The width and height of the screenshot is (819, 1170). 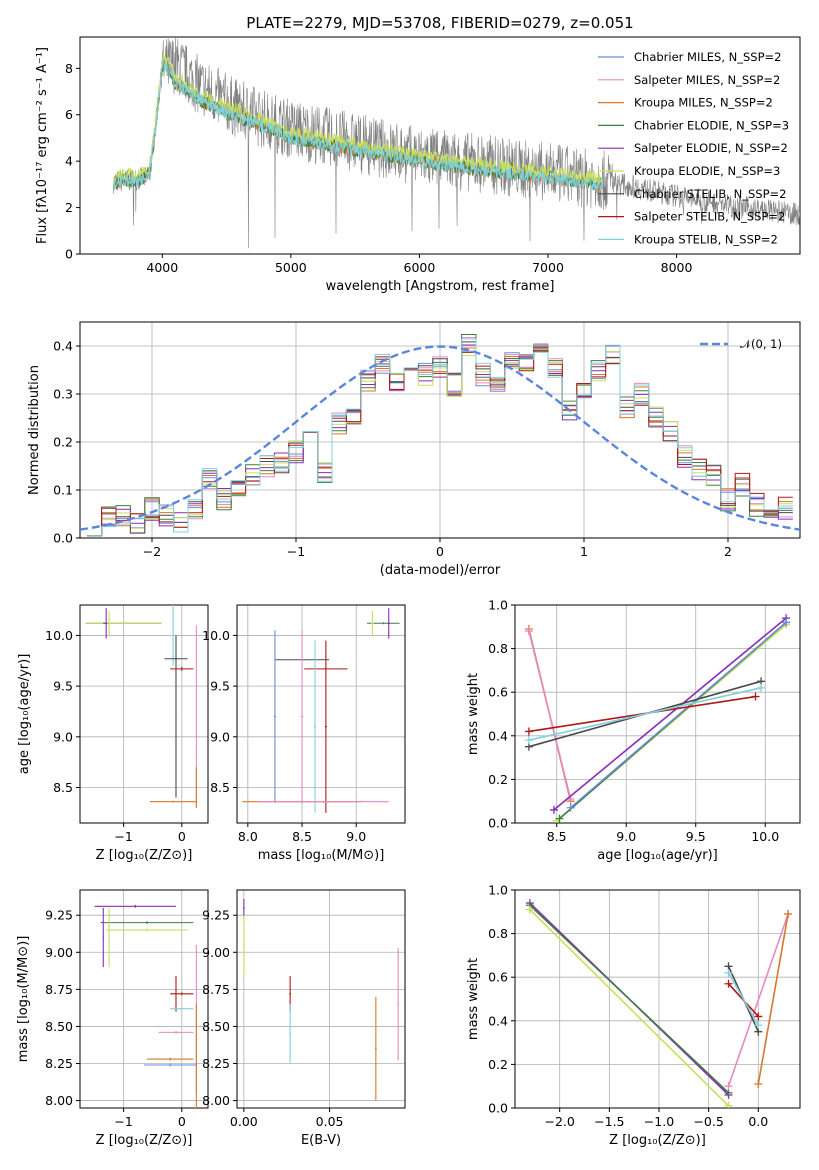 I want to click on mass_vs_ebv-frame, so click(x=321, y=999).